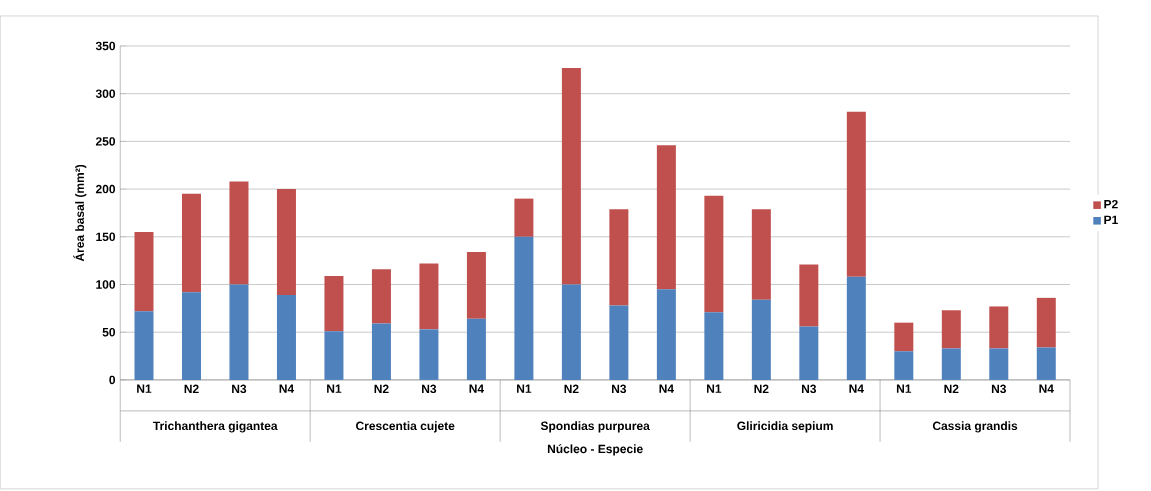 The height and width of the screenshot is (491, 1151). What do you see at coordinates (105, 141) in the screenshot?
I see `y-tick-label: 250` at bounding box center [105, 141].